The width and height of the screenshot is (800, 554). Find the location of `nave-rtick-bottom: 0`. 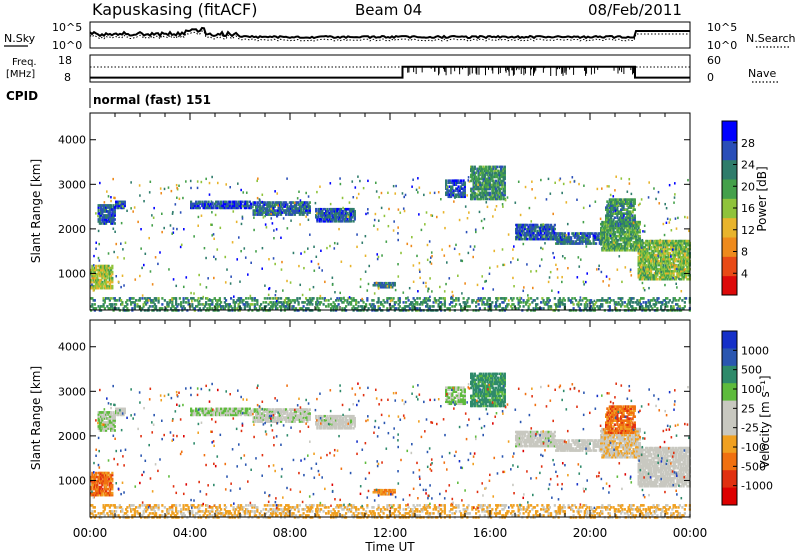

nave-rtick-bottom: 0 is located at coordinates (710, 77).